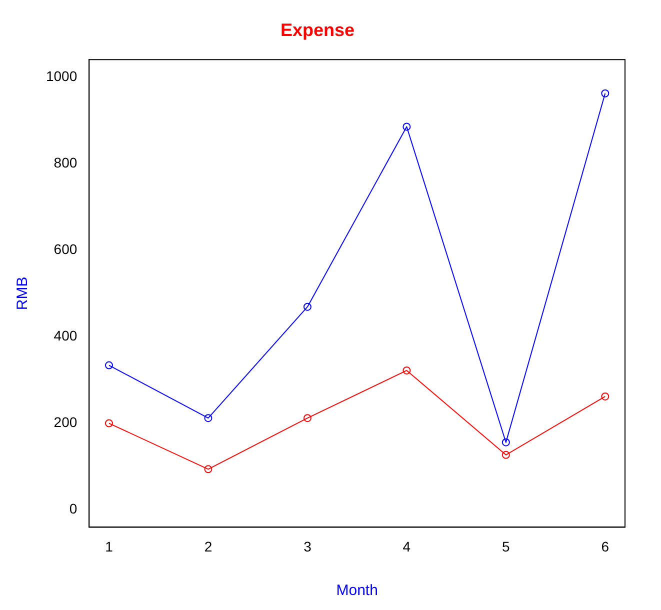 The width and height of the screenshot is (661, 610). I want to click on x-tick-label: 1, so click(109, 546).